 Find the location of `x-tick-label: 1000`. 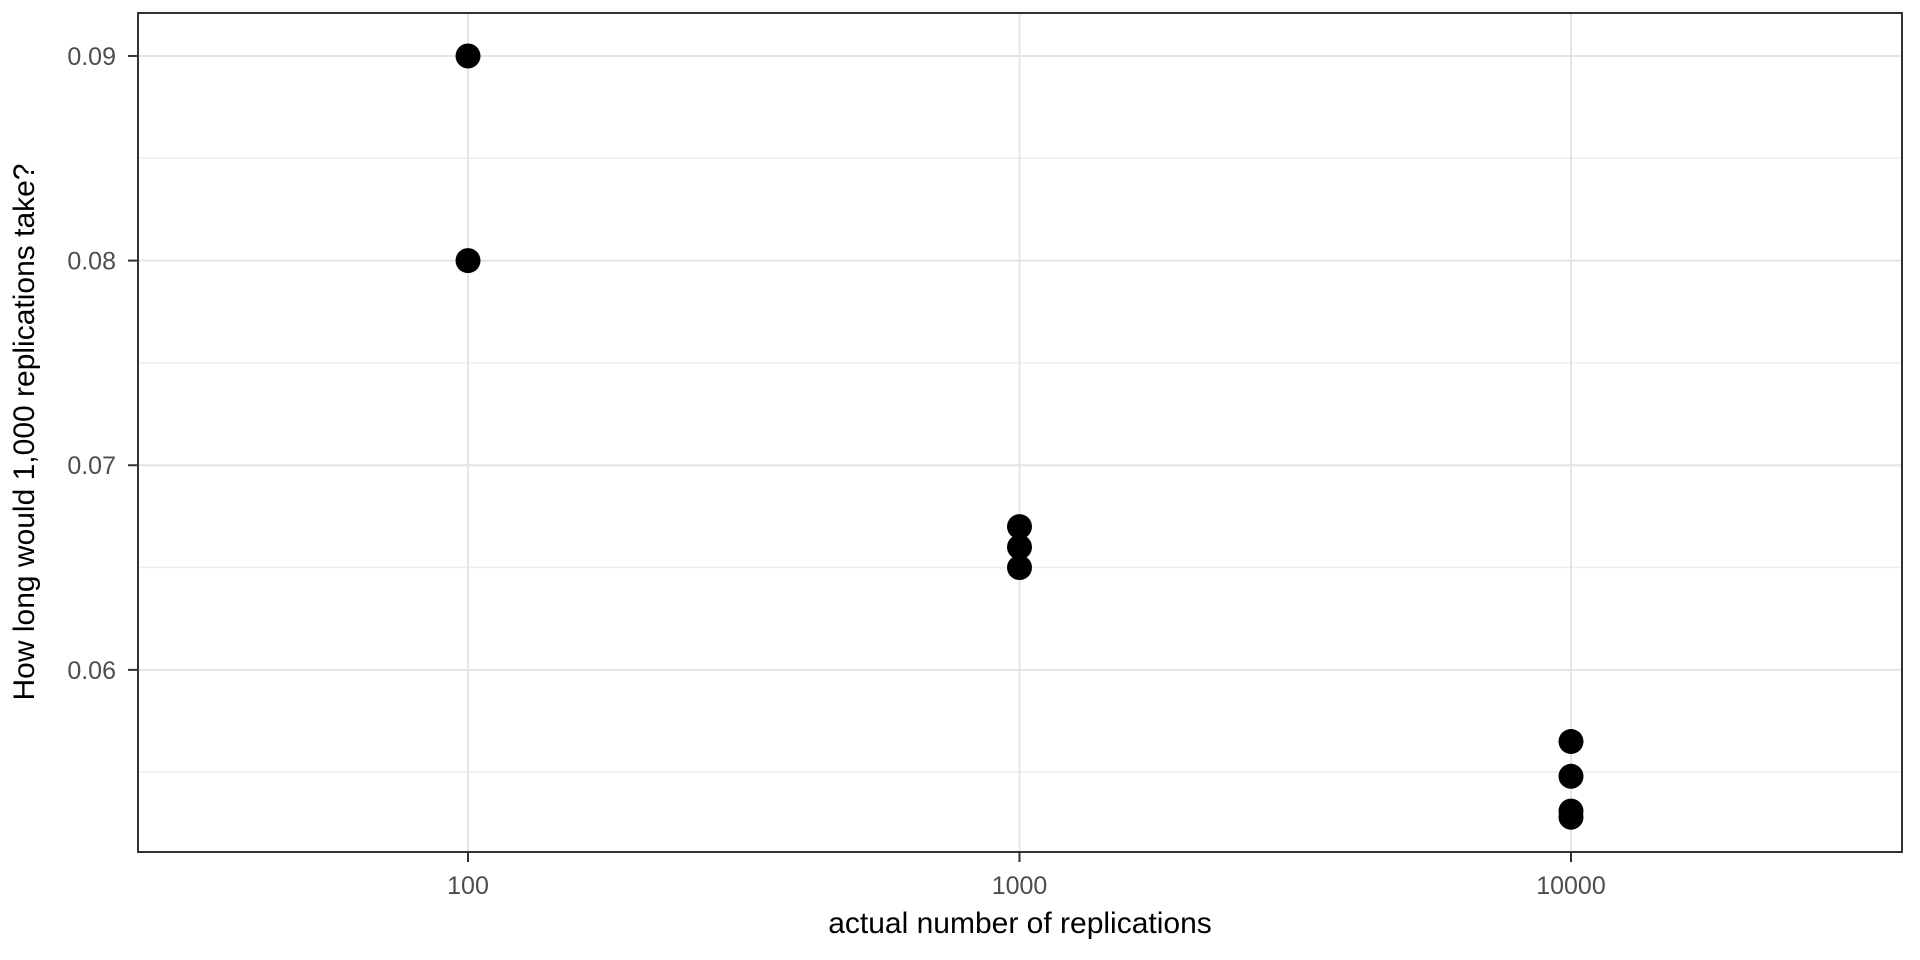

x-tick-label: 1000 is located at coordinates (1020, 886).